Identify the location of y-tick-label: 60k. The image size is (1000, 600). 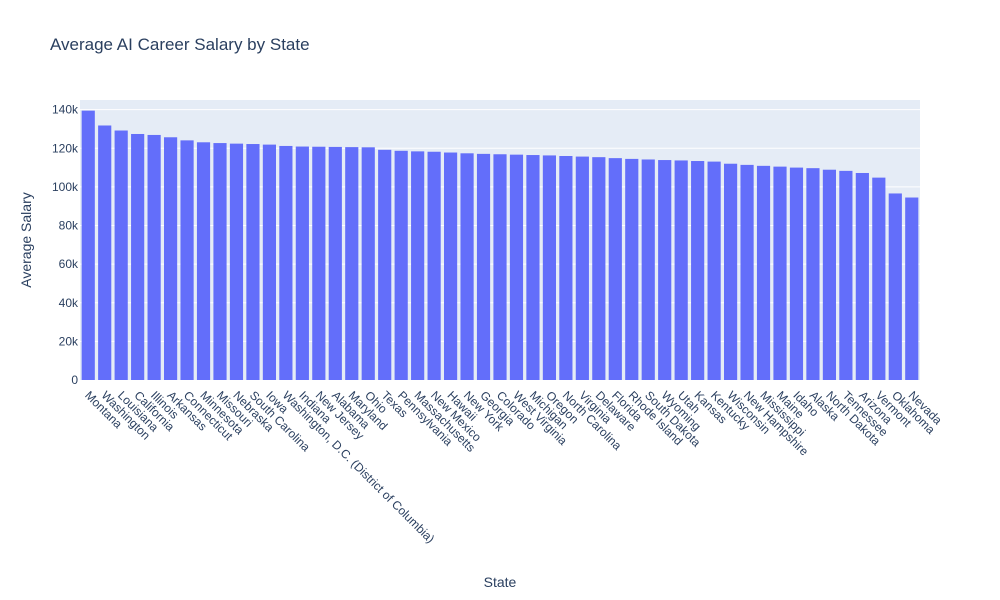
(69, 264).